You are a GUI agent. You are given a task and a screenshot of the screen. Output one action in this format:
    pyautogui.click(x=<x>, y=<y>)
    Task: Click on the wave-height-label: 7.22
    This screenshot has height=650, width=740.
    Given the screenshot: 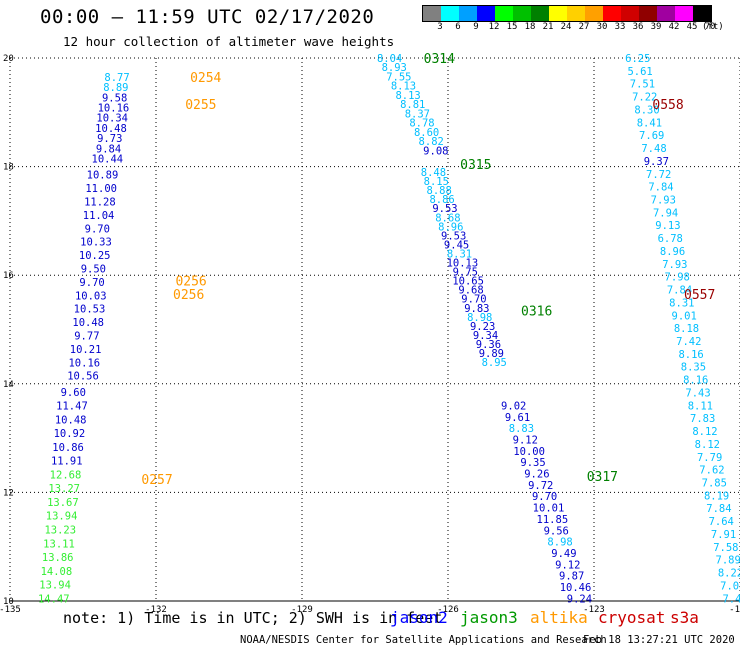 What is the action you would take?
    pyautogui.click(x=644, y=98)
    